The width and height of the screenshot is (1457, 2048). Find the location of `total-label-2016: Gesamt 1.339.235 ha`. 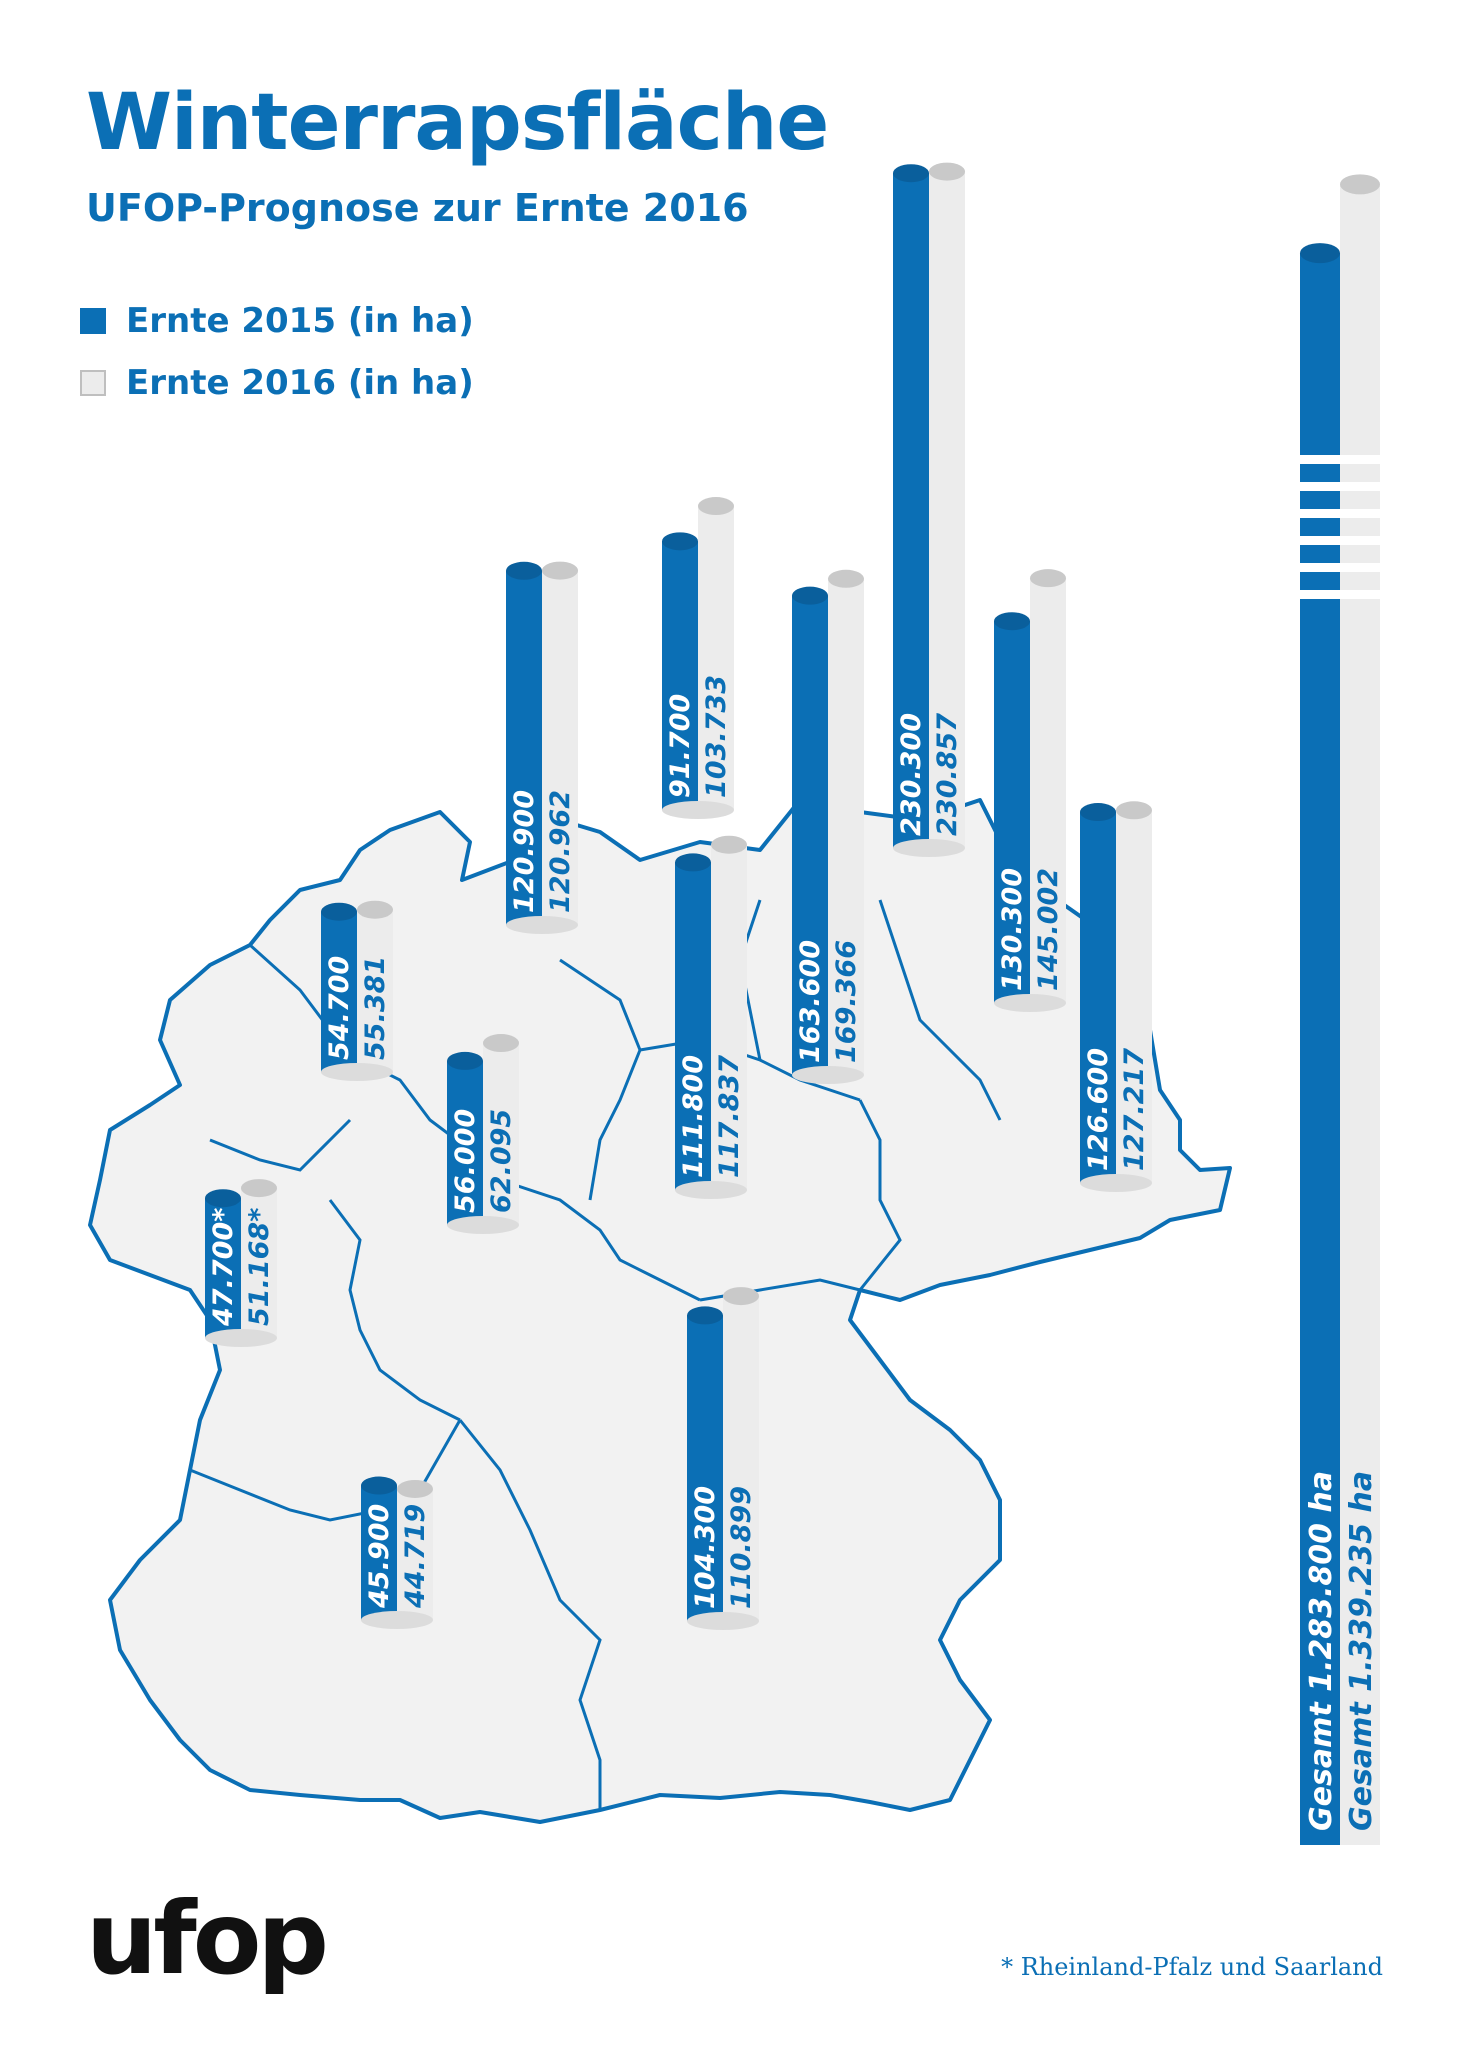

total-label-2016: Gesamt 1.339.235 ha is located at coordinates (1361, 1651).